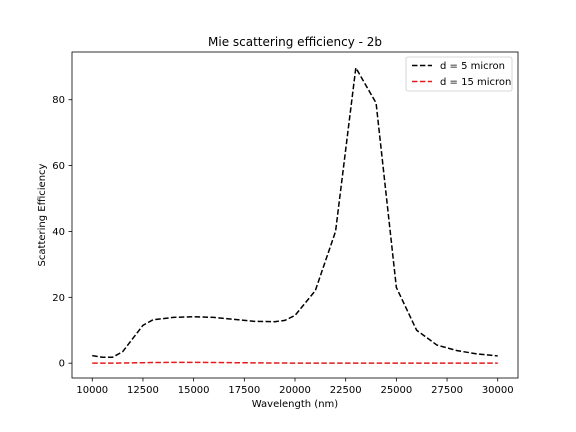 This screenshot has width=576, height=432. Describe the element at coordinates (295, 404) in the screenshot. I see `x-axis-label: Wavelength (nm)` at that location.